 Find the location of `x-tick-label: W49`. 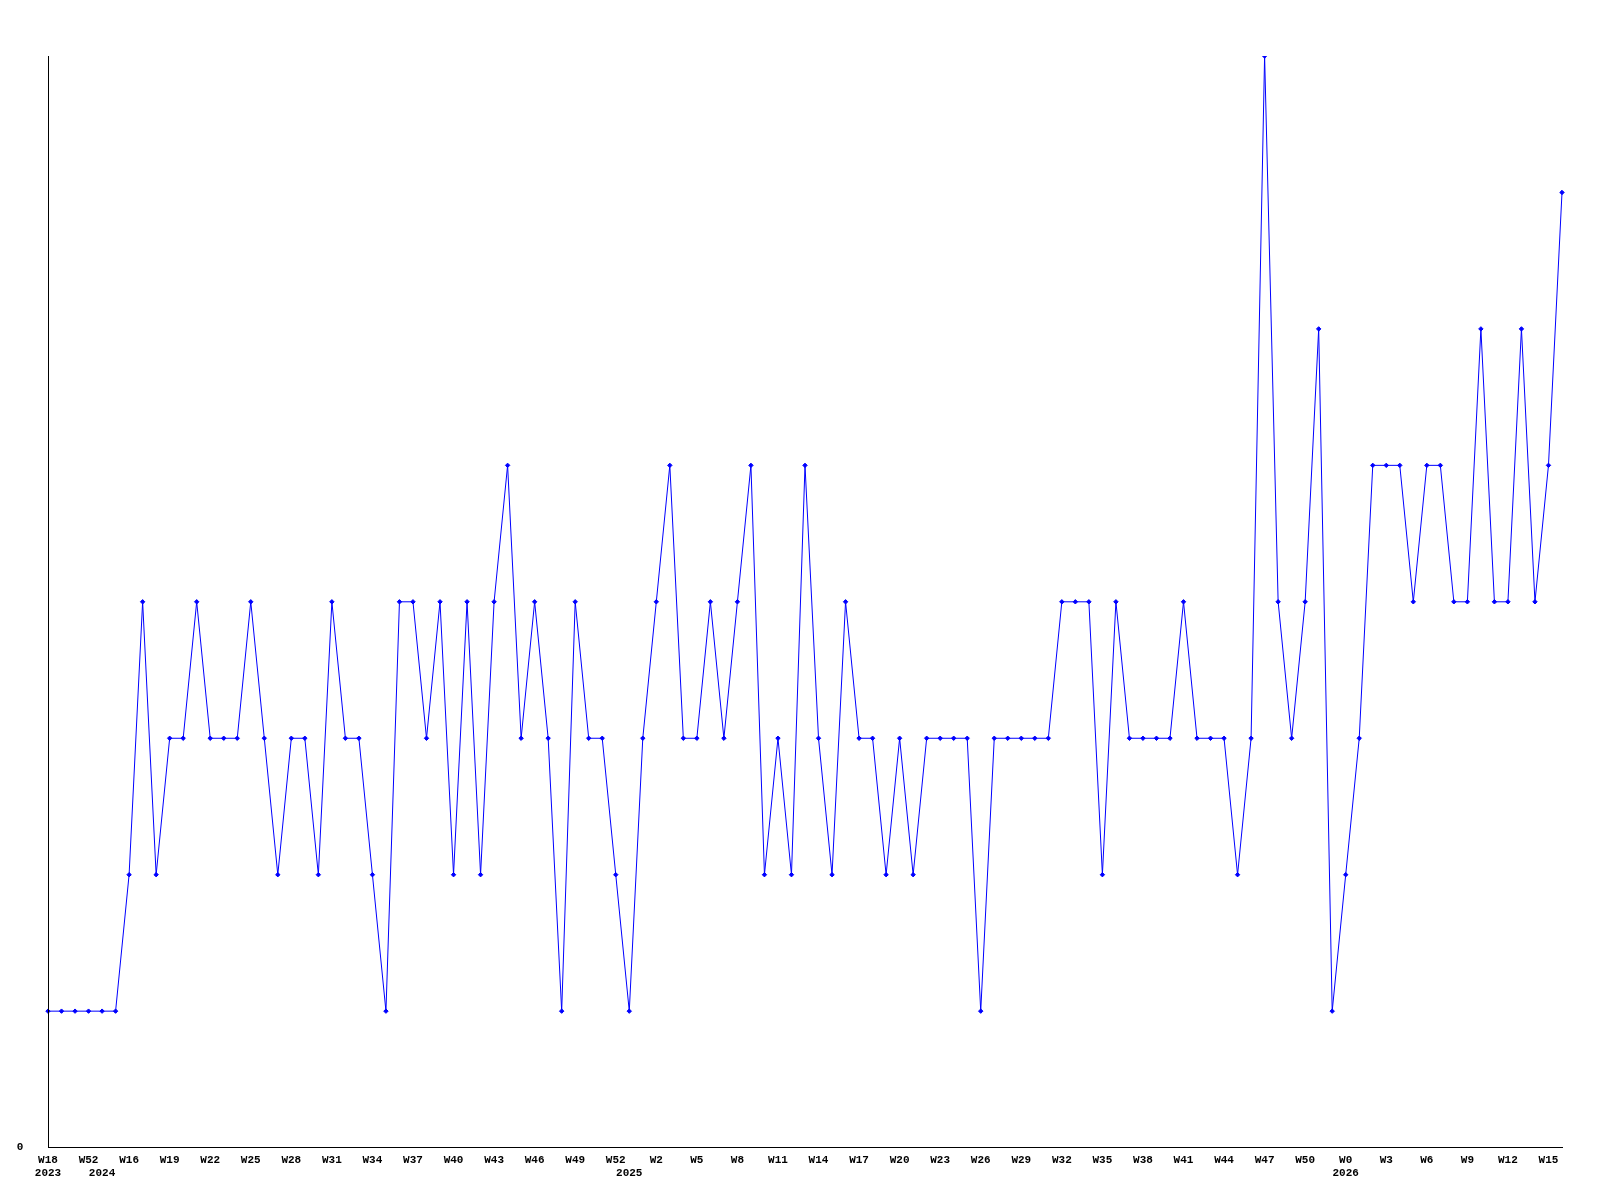

x-tick-label: W49 is located at coordinates (575, 1159).